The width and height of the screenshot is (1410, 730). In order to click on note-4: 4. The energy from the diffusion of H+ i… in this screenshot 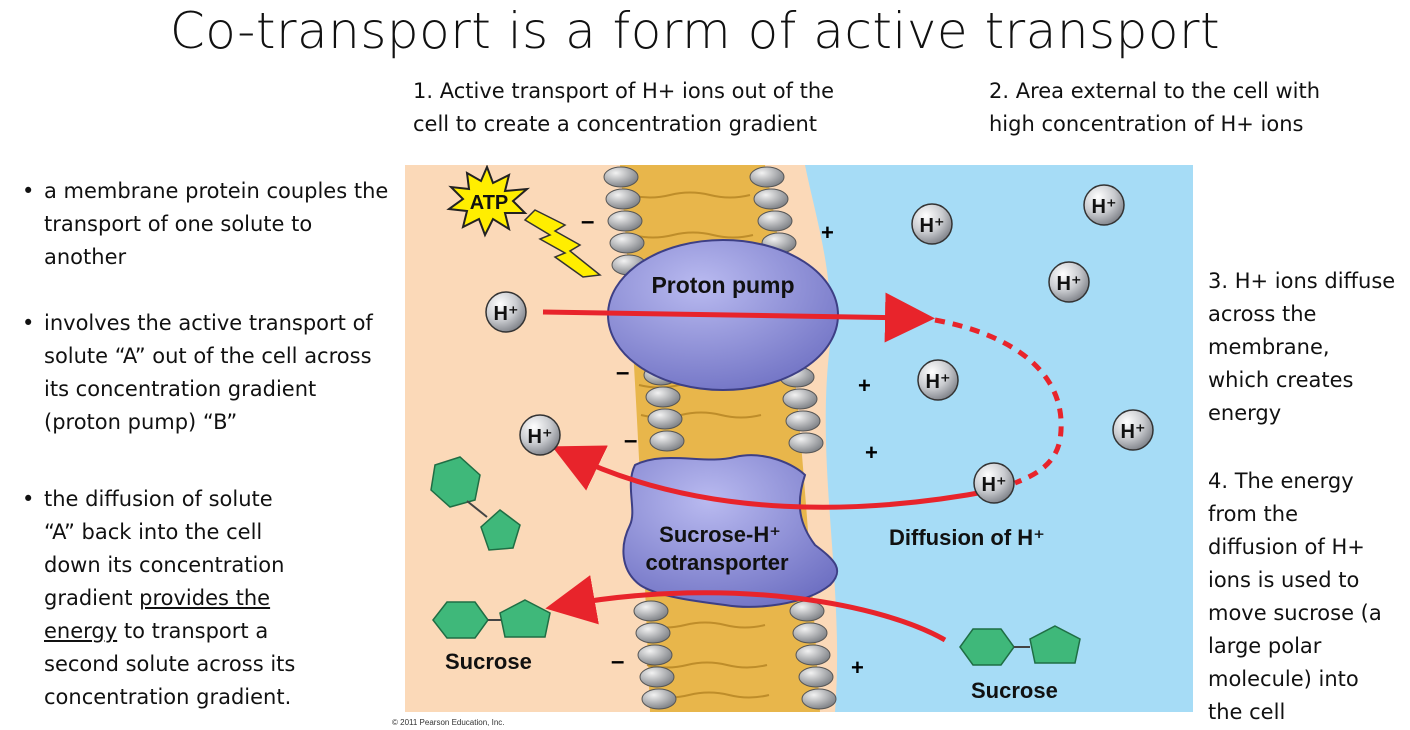, I will do `click(1295, 597)`.